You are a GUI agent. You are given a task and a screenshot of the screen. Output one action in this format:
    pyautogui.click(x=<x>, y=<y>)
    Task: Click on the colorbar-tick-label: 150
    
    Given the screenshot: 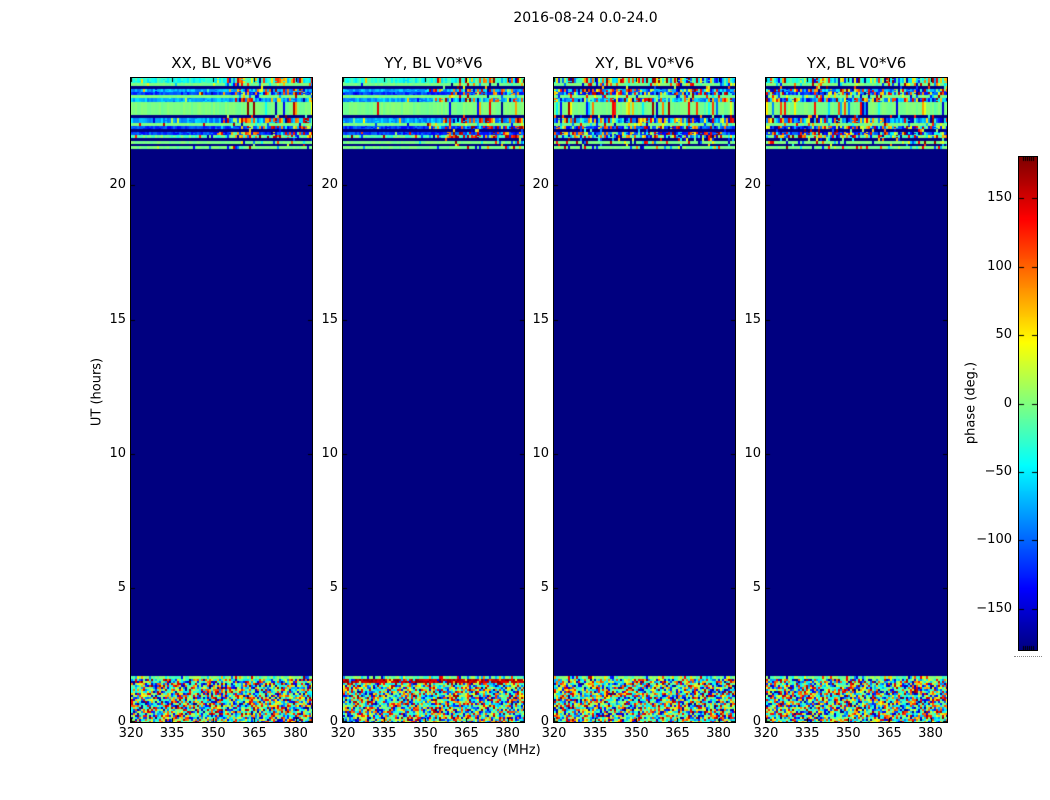 What is the action you would take?
    pyautogui.click(x=999, y=198)
    